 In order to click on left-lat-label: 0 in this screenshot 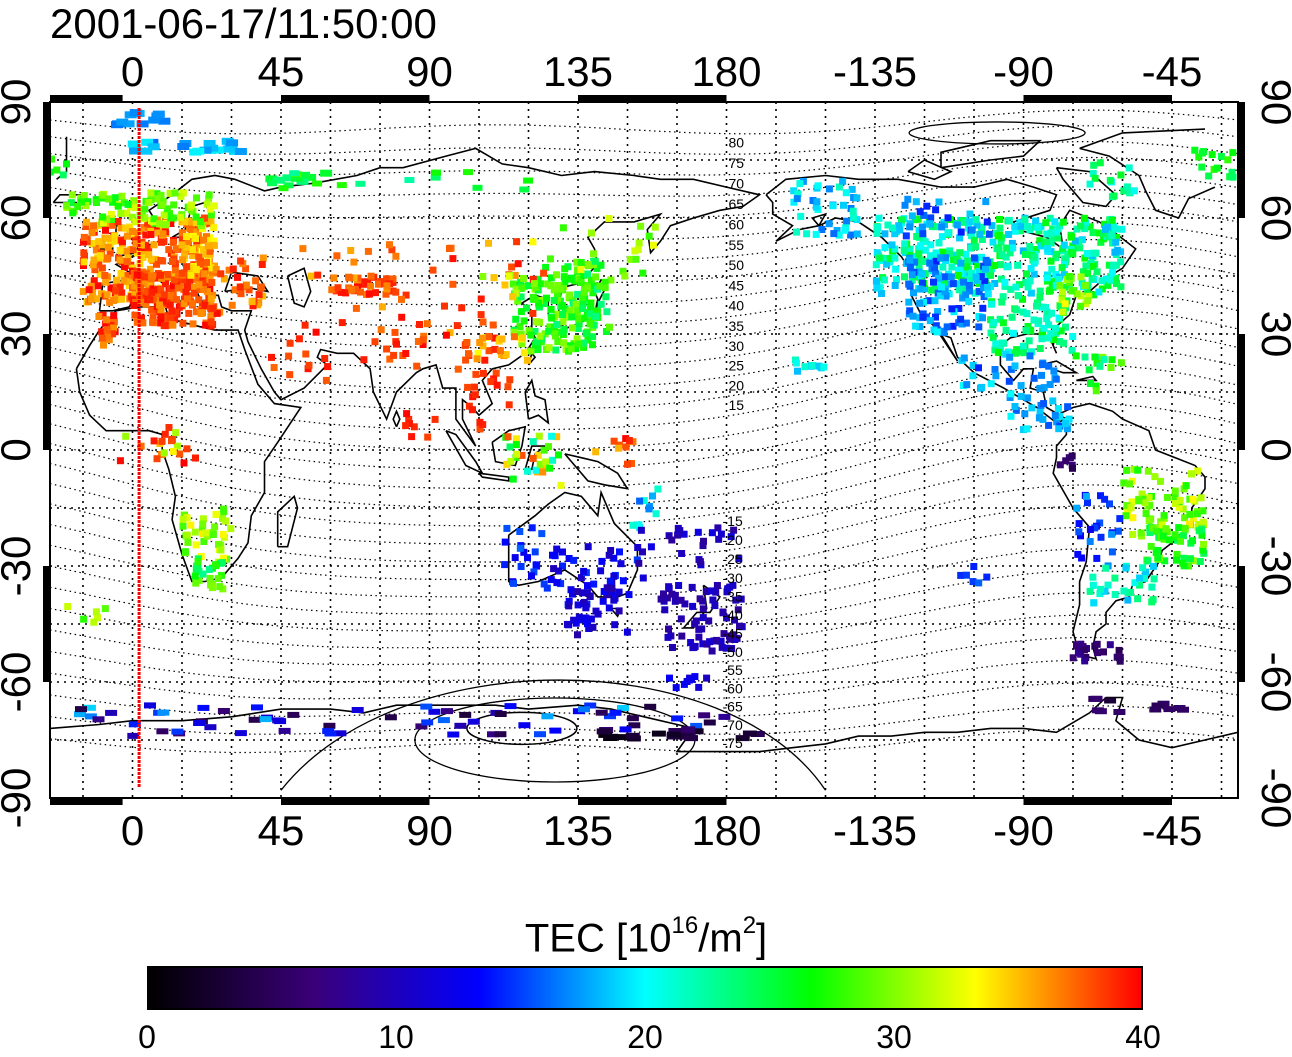, I will do `click(19, 449)`.